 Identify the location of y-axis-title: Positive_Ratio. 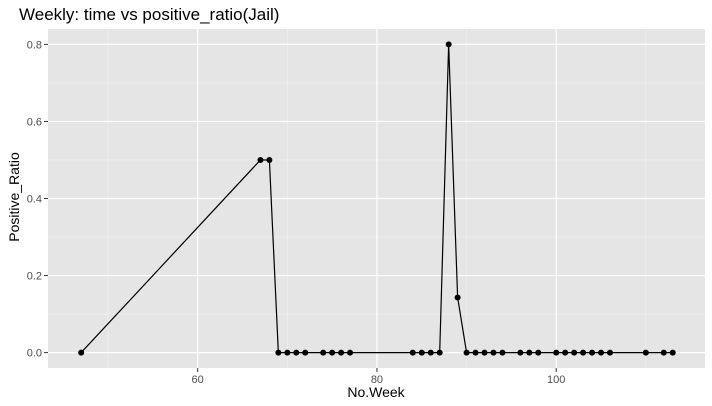
(14, 197).